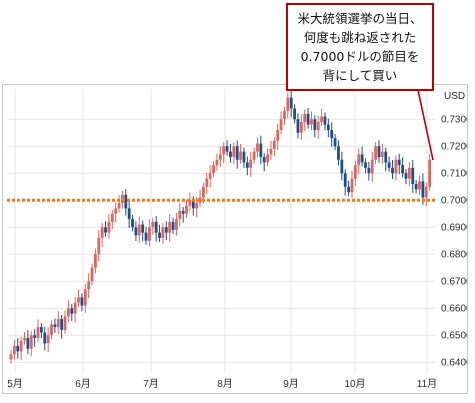 This screenshot has width=475, height=403. I want to click on x-tick-label: 5月, so click(15, 384).